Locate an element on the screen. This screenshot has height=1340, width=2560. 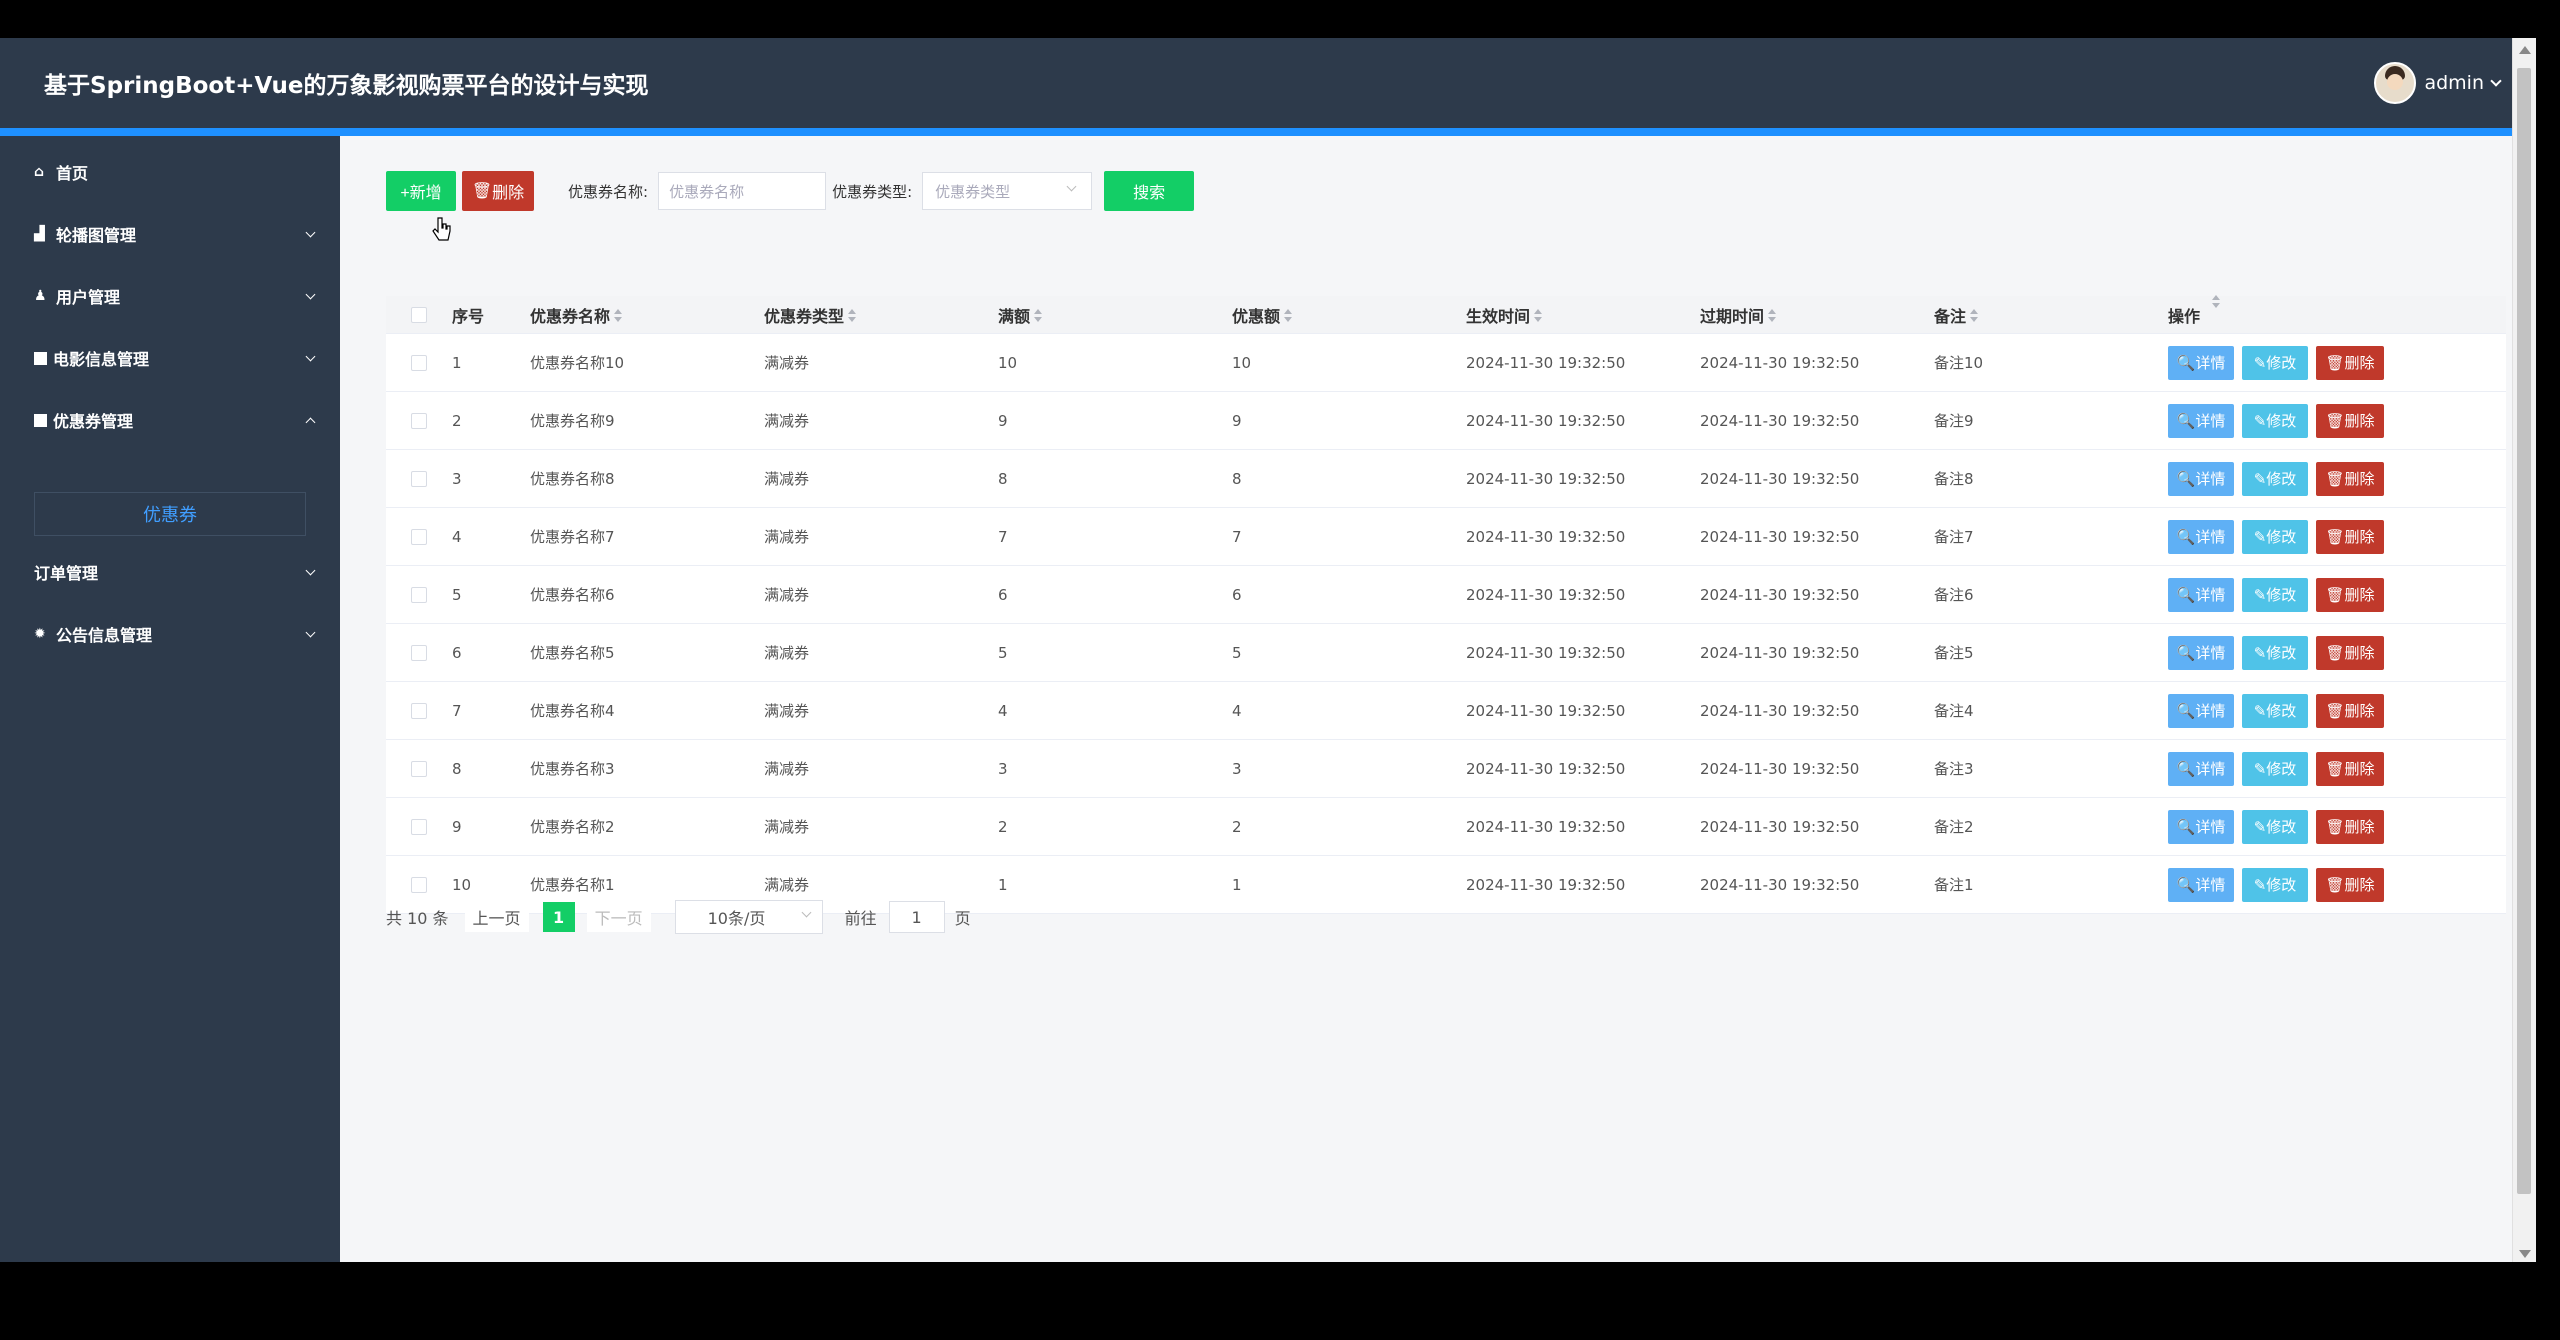
sidebar-item-carousel: ▟ 轮播图管理 is located at coordinates (170, 234).